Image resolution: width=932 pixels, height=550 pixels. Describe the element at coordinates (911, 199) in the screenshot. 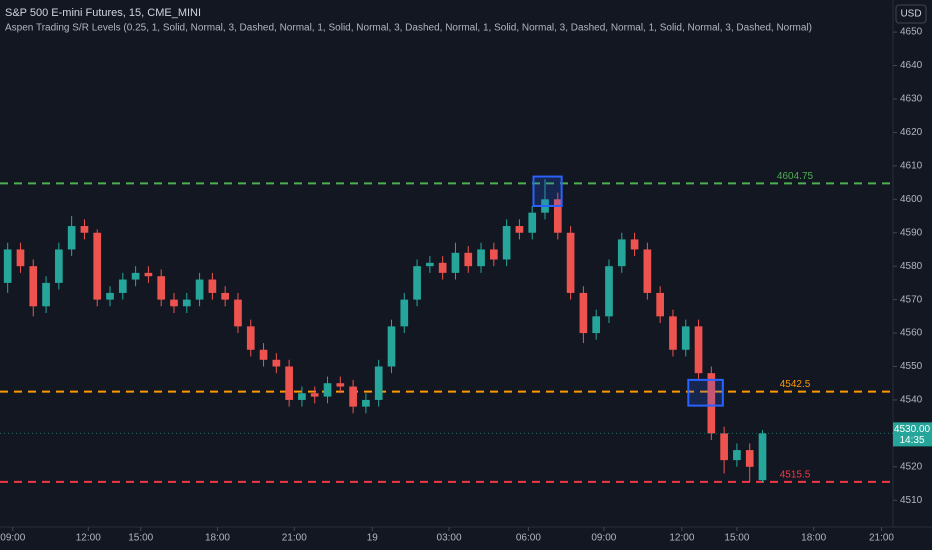

I see `y-tick-label: 4600` at that location.